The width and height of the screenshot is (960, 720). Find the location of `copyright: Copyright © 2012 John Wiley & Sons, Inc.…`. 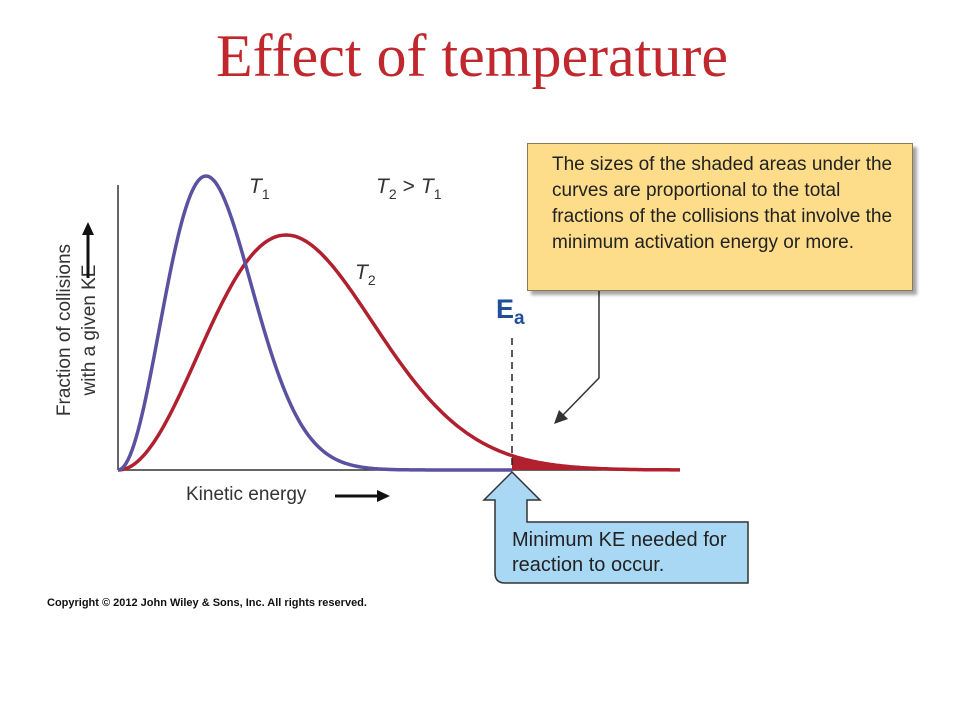

copyright: Copyright © 2012 John Wiley & Sons, Inc.… is located at coordinates (207, 603).